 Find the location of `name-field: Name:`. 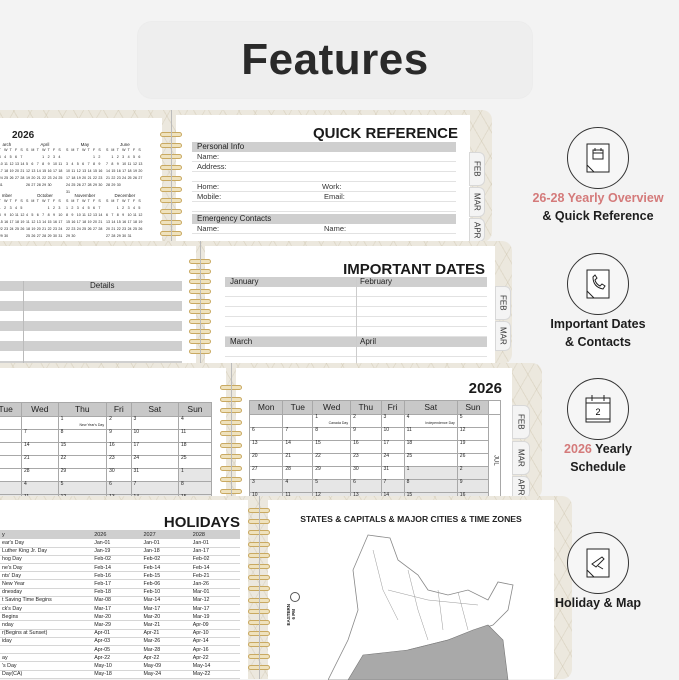

name-field: Name: is located at coordinates (324, 157).